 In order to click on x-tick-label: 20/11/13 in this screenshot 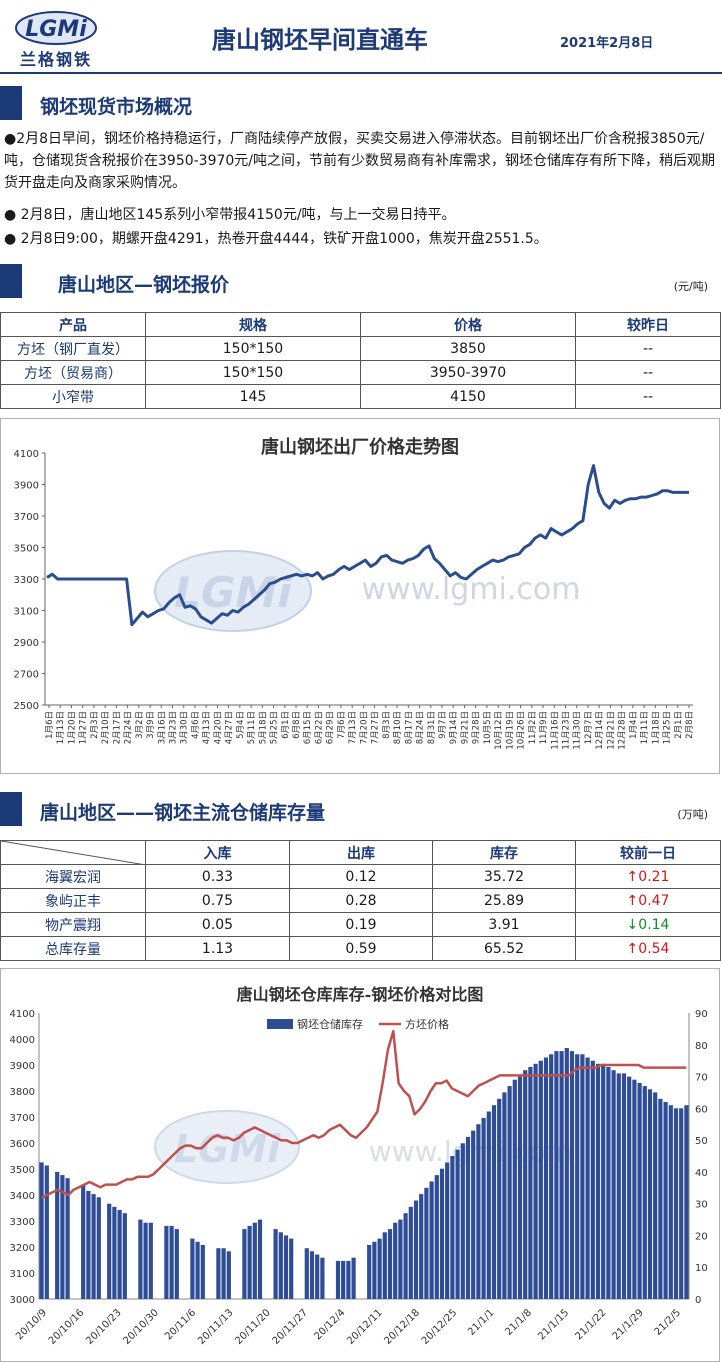, I will do `click(216, 1327)`.